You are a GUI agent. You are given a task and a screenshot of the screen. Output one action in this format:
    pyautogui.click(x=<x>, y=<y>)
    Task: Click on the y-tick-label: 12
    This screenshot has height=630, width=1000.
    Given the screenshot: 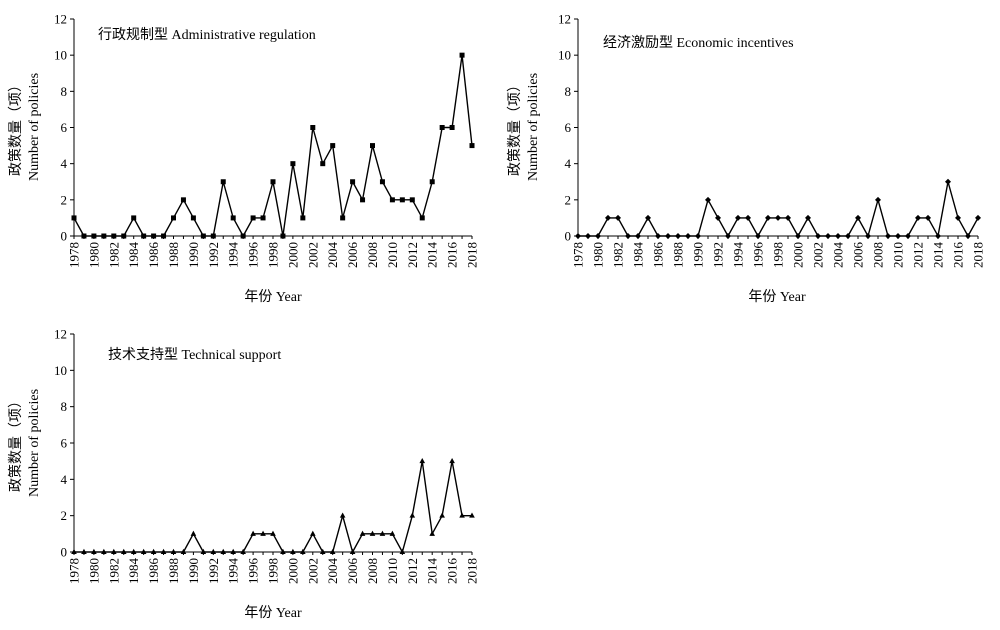 What is the action you would take?
    pyautogui.click(x=60, y=334)
    